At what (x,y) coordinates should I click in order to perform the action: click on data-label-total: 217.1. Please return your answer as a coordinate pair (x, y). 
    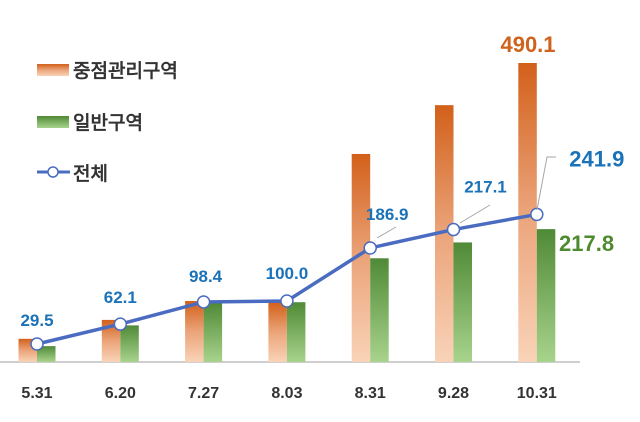
    Looking at the image, I should click on (485, 187).